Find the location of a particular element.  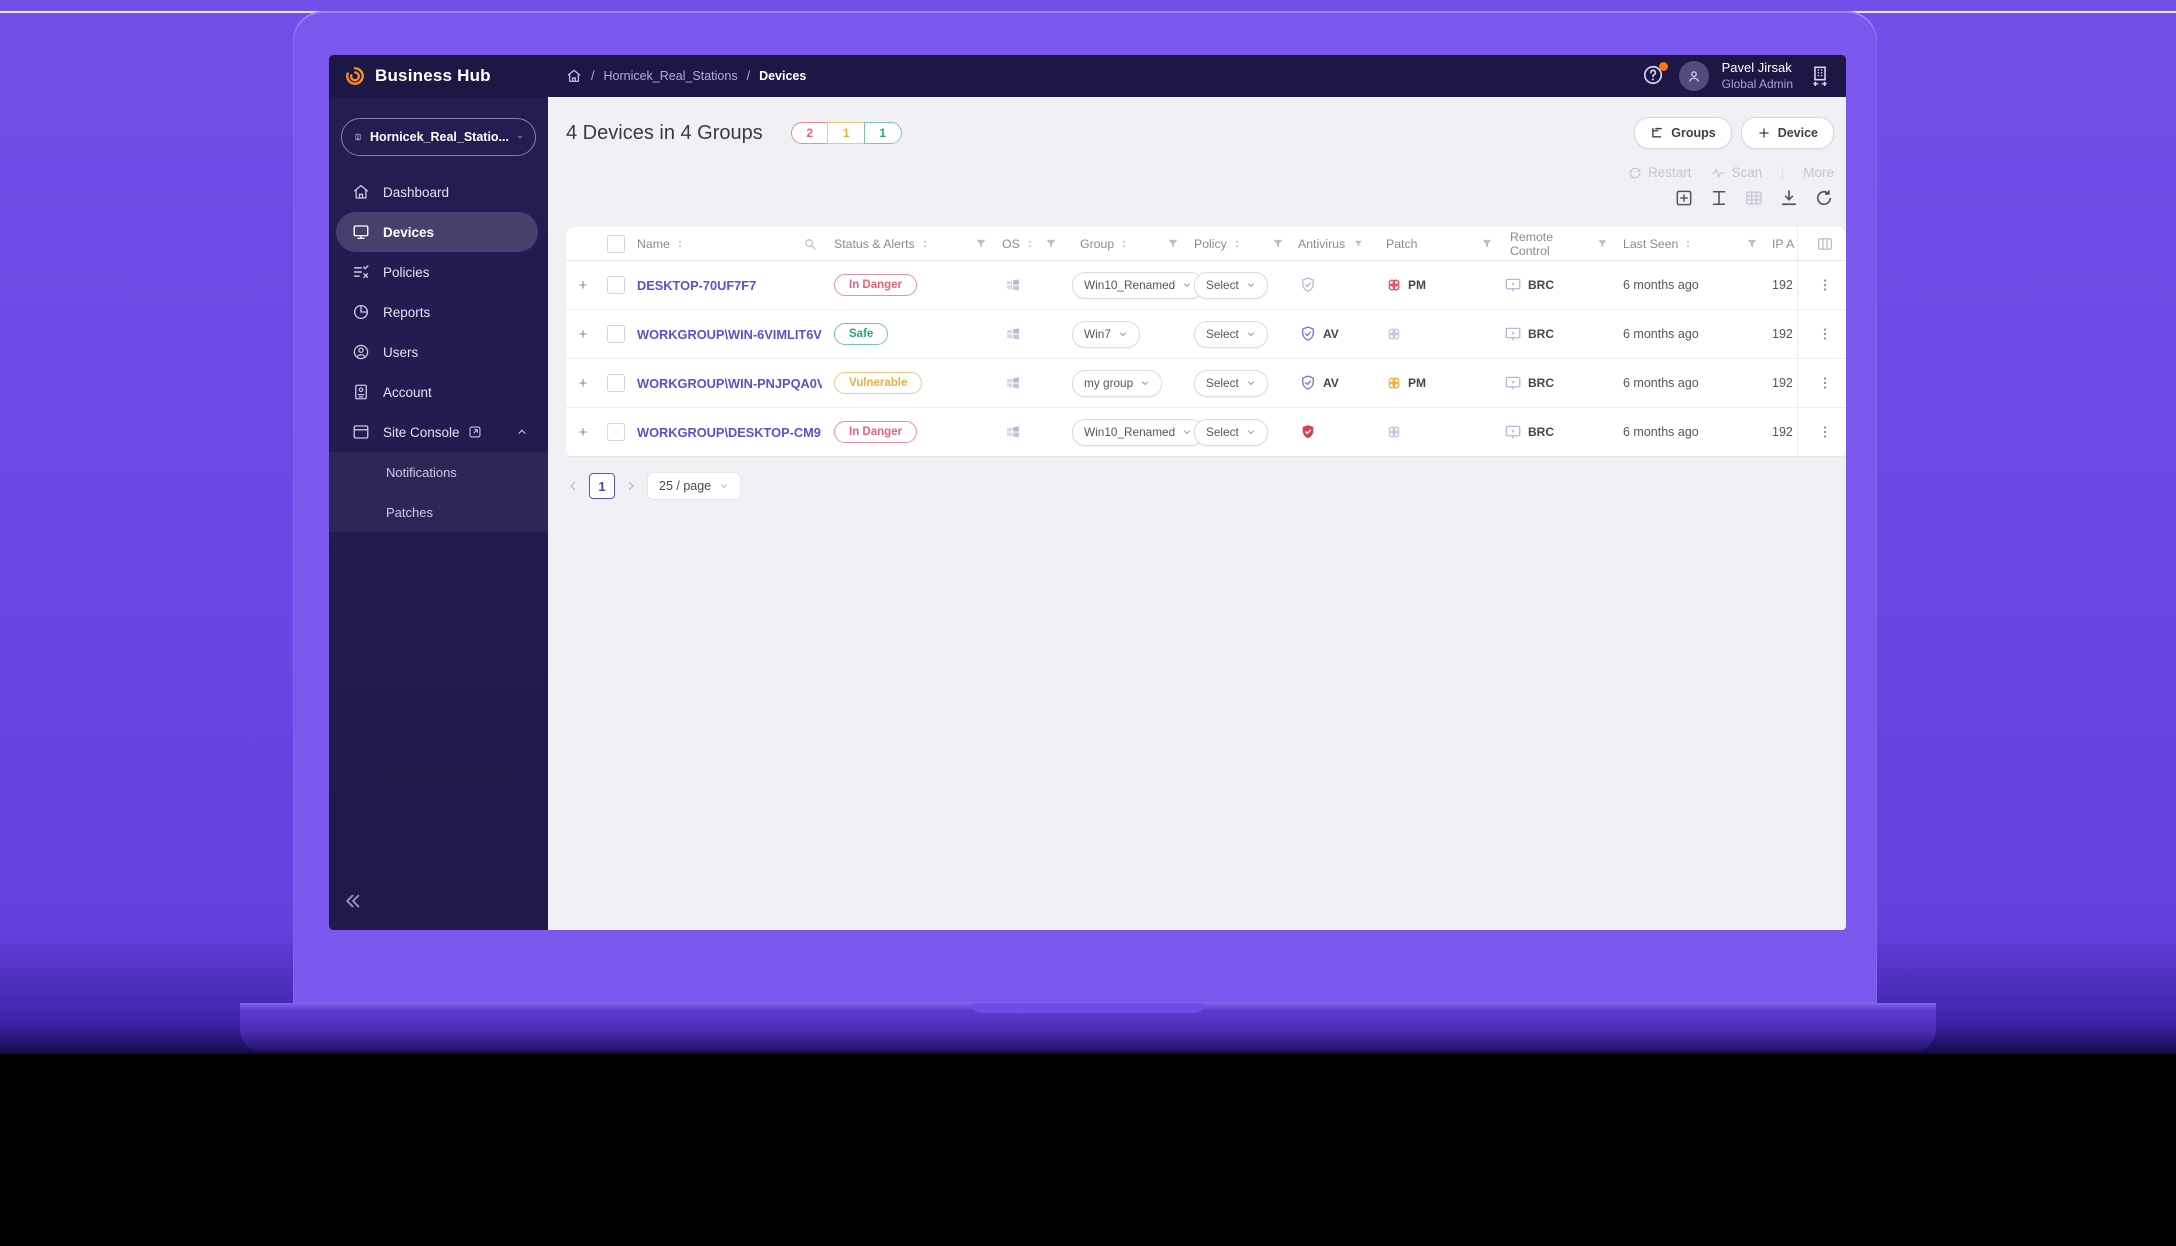

select-all-checkbox is located at coordinates (616, 243).